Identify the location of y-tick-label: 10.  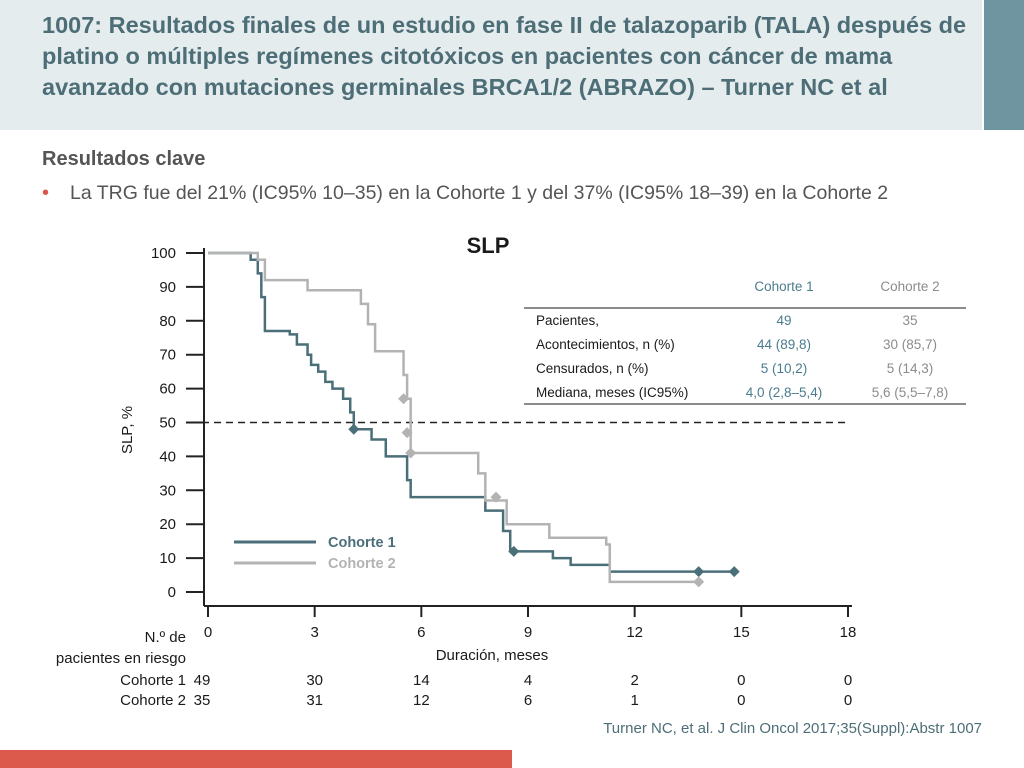
(167, 558).